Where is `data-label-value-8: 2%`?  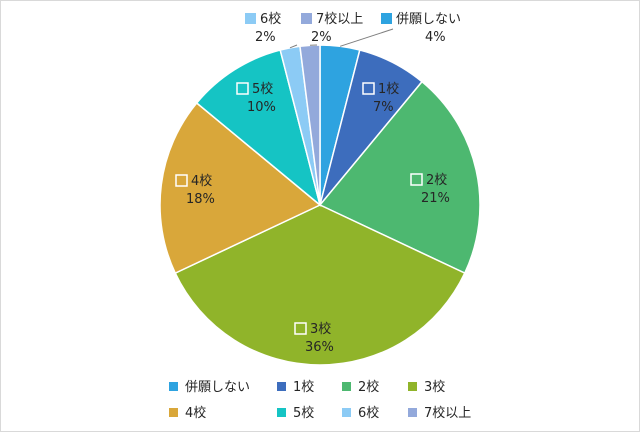 data-label-value-8: 2% is located at coordinates (321, 37).